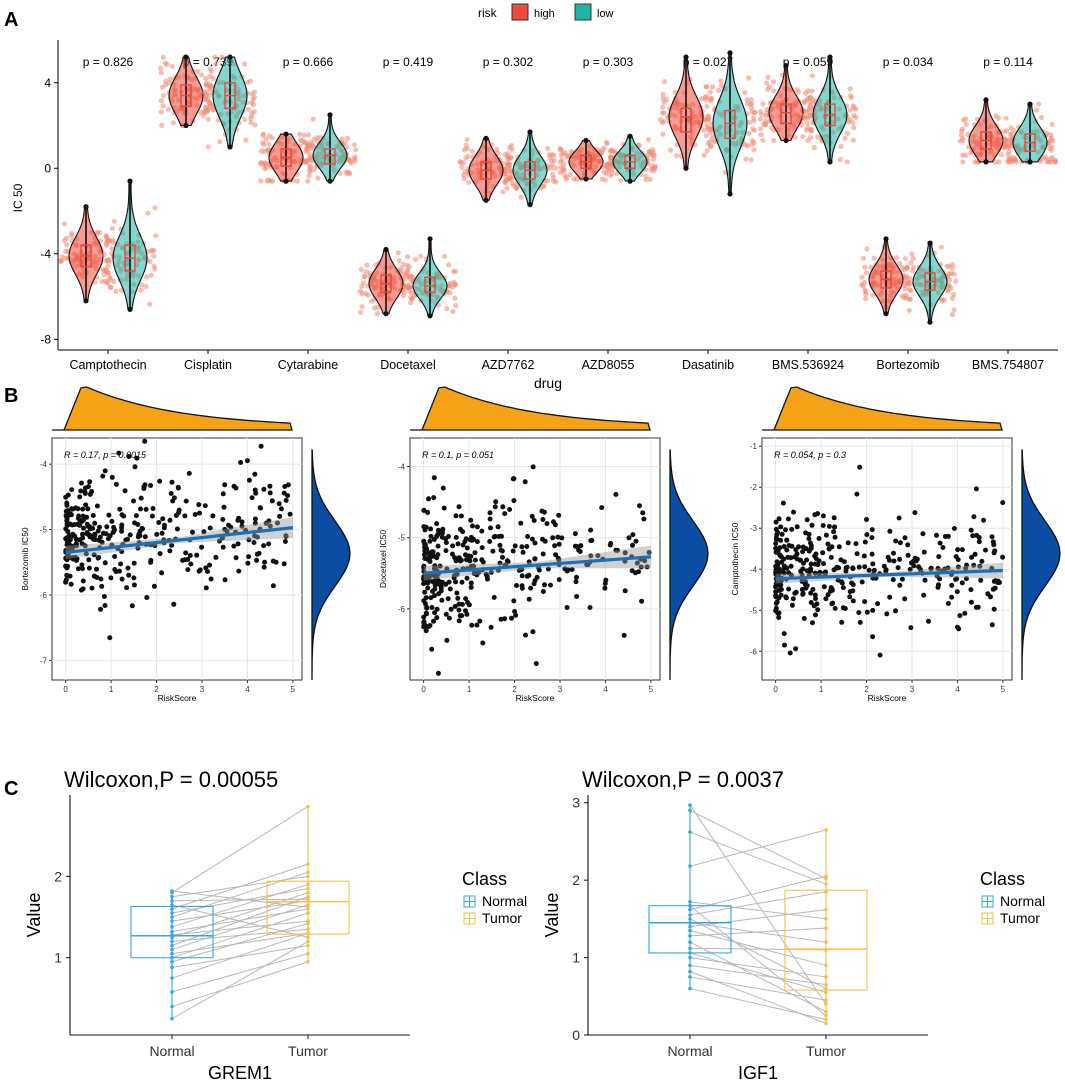 This screenshot has width=1065, height=1080. I want to click on y-tick-label: 1, so click(576, 958).